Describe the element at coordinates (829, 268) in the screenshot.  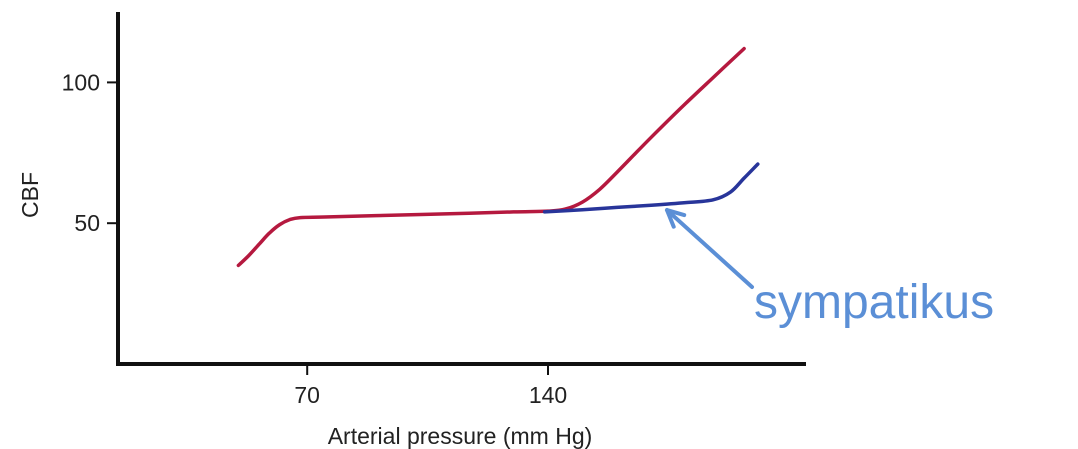
I see `annotations: sympatikus` at that location.